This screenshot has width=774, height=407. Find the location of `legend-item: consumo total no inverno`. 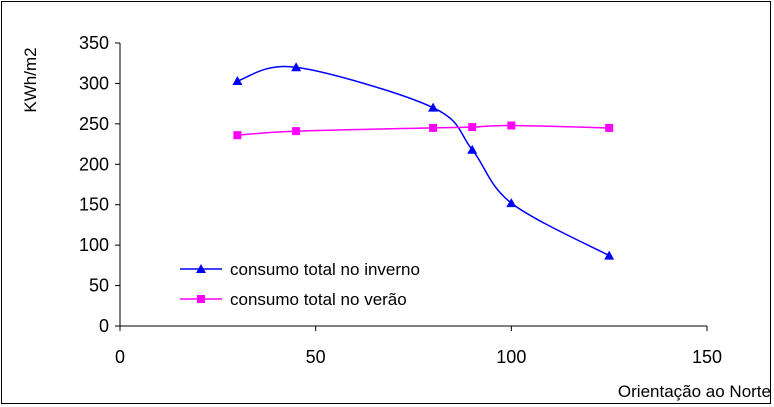

legend-item: consumo total no inverno is located at coordinates (300, 269).